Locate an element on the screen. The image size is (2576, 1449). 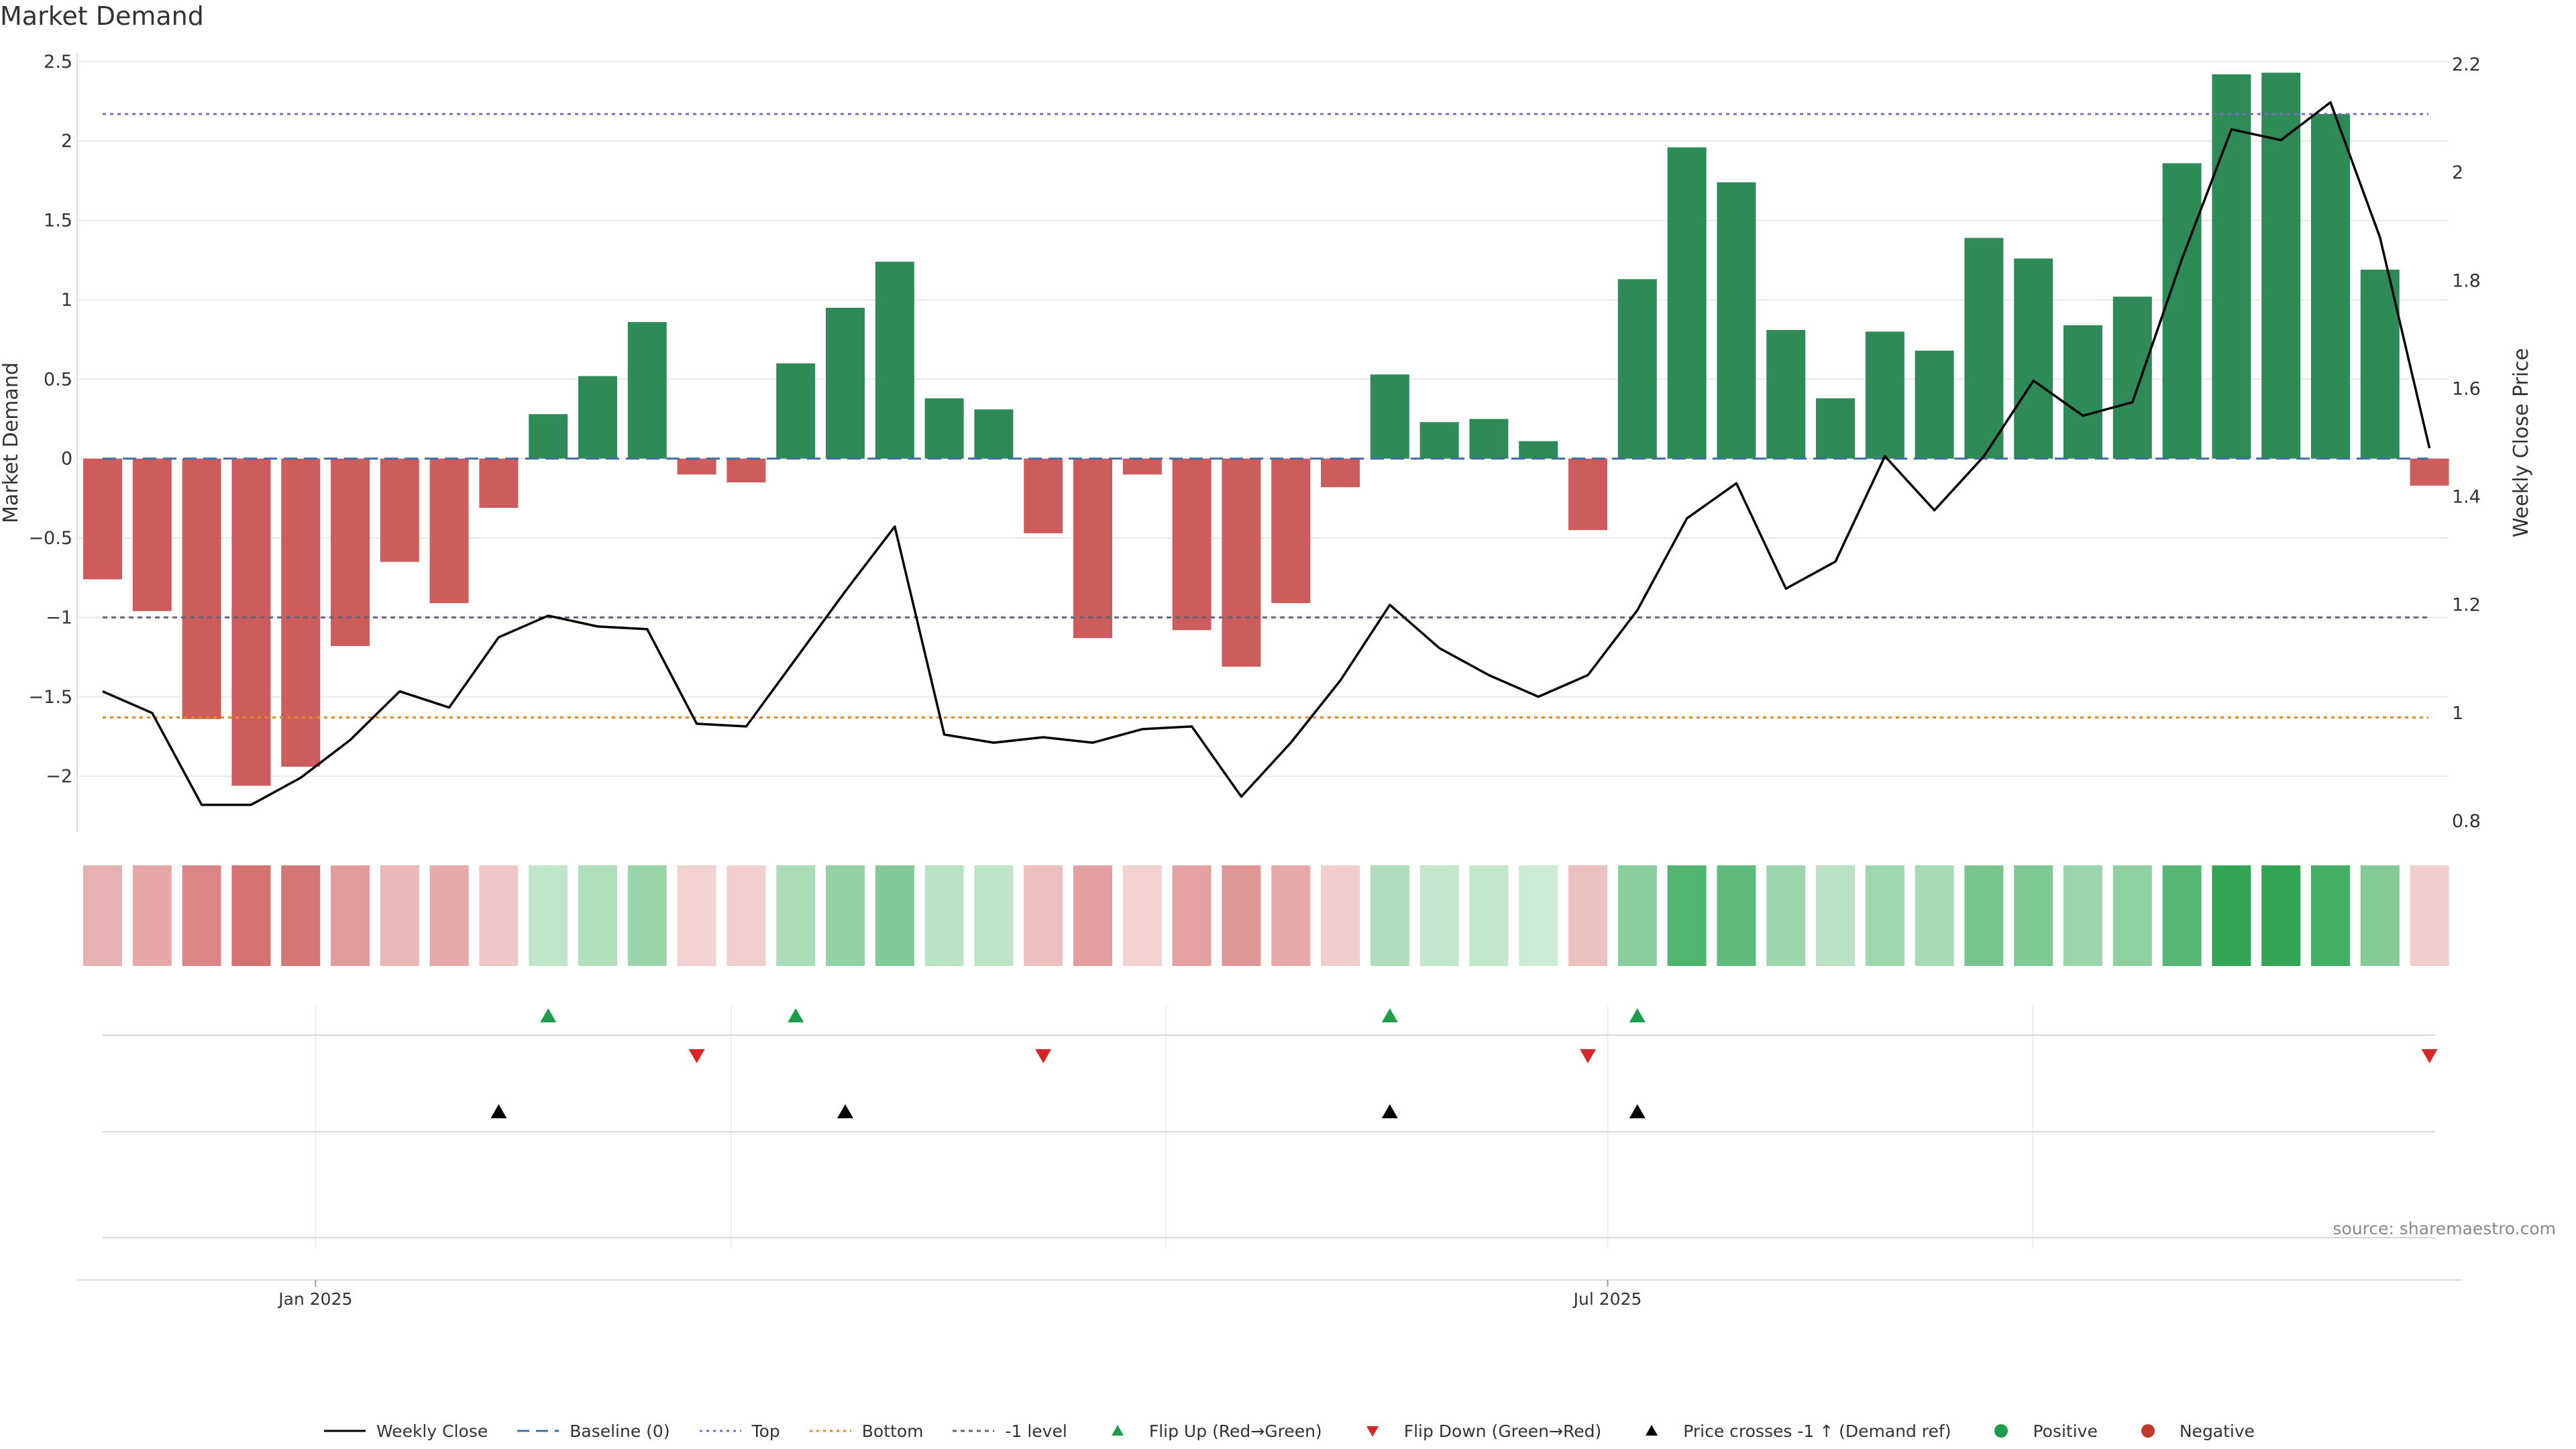
legend-label: -1 level is located at coordinates (1036, 1431).